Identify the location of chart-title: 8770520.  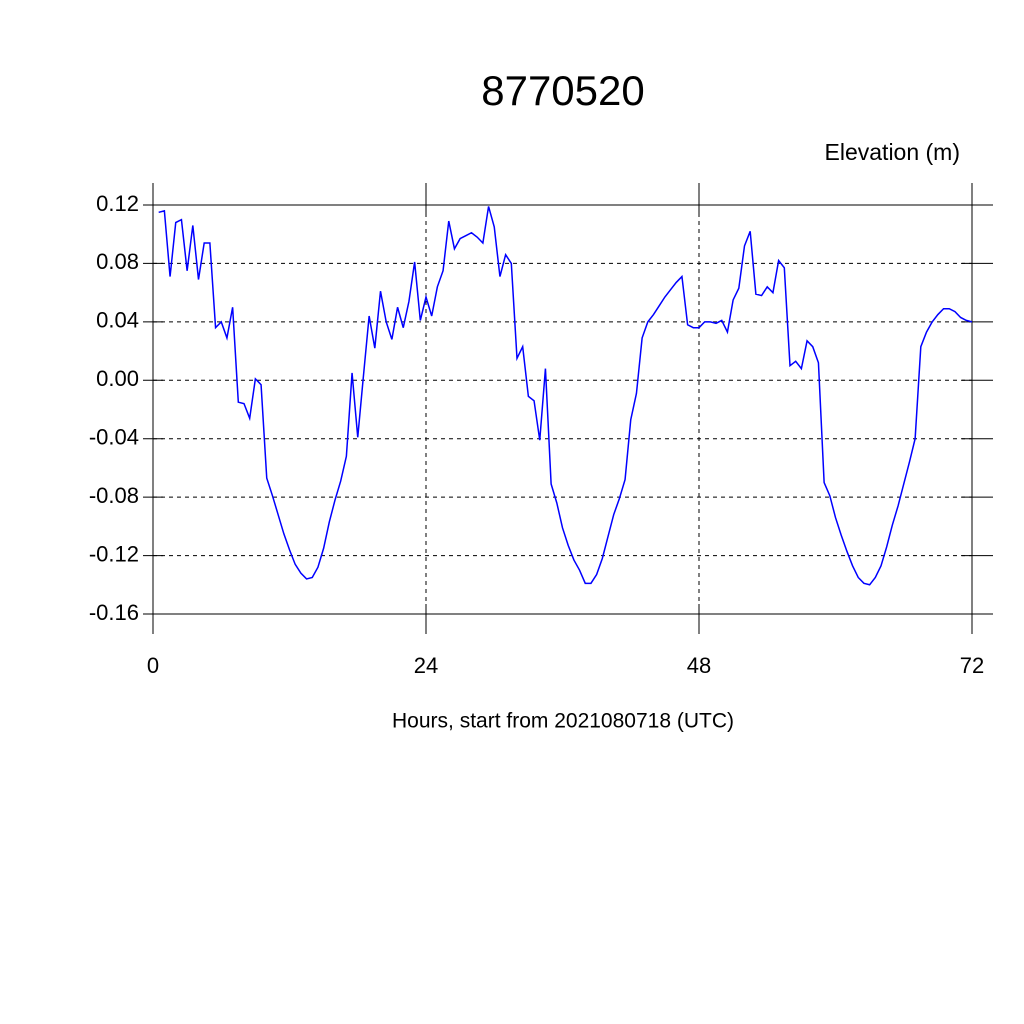
(563, 90).